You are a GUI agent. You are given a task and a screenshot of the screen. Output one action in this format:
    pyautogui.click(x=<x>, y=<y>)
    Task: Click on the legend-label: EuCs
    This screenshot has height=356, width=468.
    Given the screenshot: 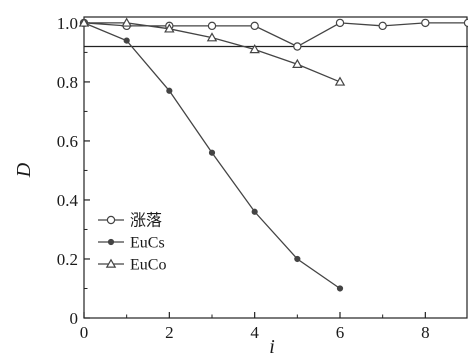 What is the action you would take?
    pyautogui.click(x=147, y=243)
    